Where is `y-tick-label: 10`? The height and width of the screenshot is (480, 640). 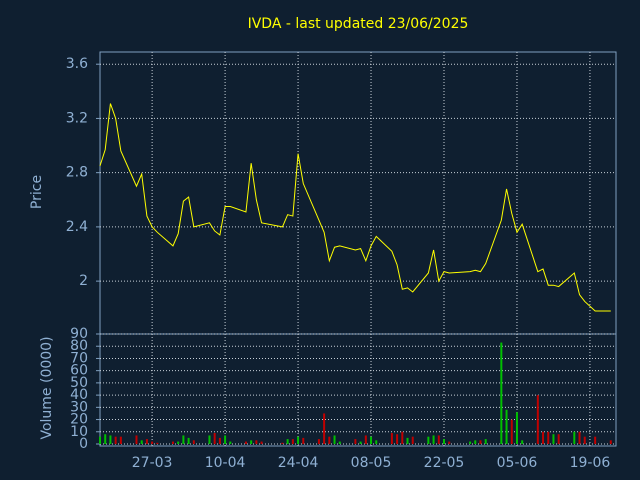
y-tick-label: 10 is located at coordinates (79, 432).